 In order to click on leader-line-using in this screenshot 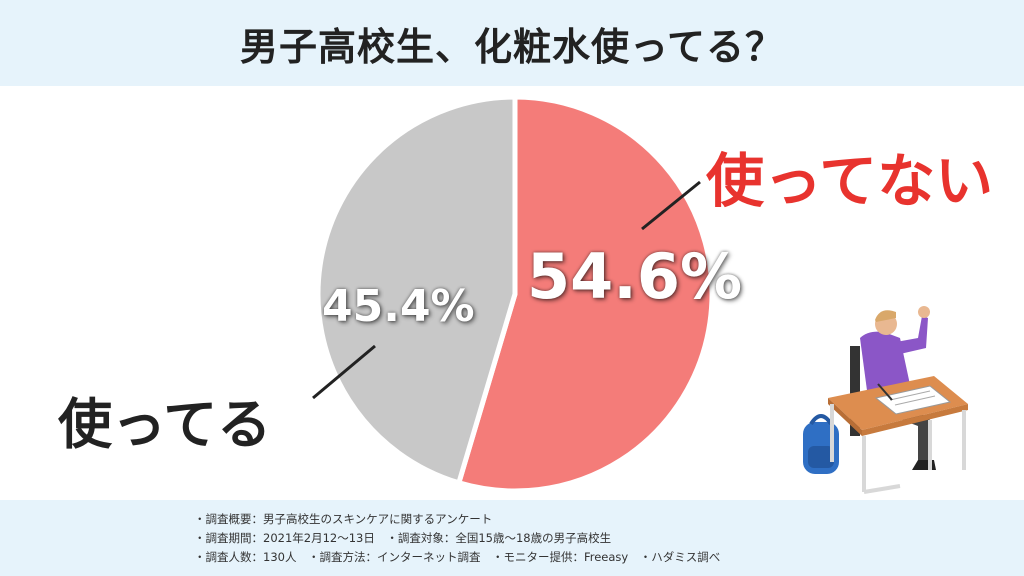, I will do `click(344, 372)`.